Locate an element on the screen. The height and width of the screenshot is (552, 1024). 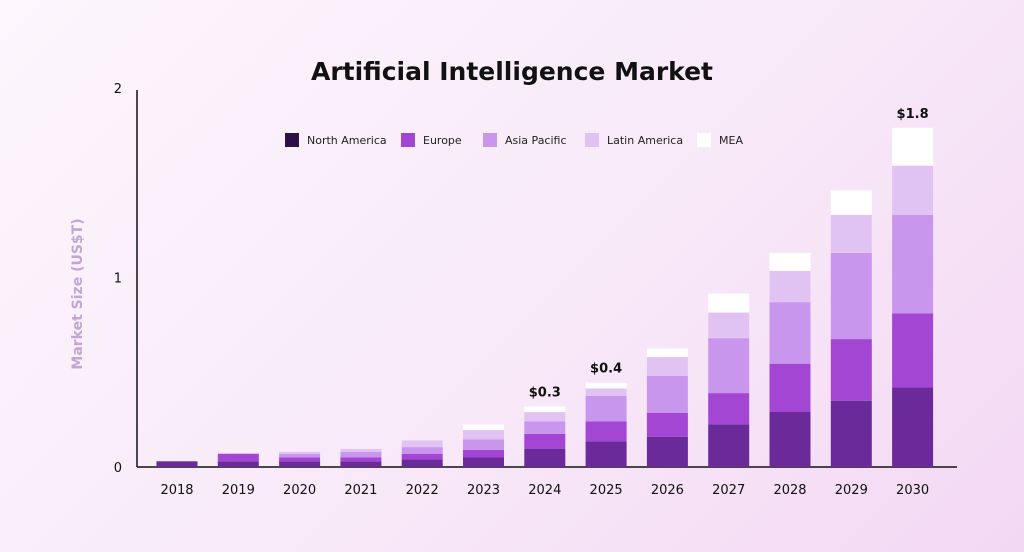
x-tick-label: 2026 is located at coordinates (667, 490).